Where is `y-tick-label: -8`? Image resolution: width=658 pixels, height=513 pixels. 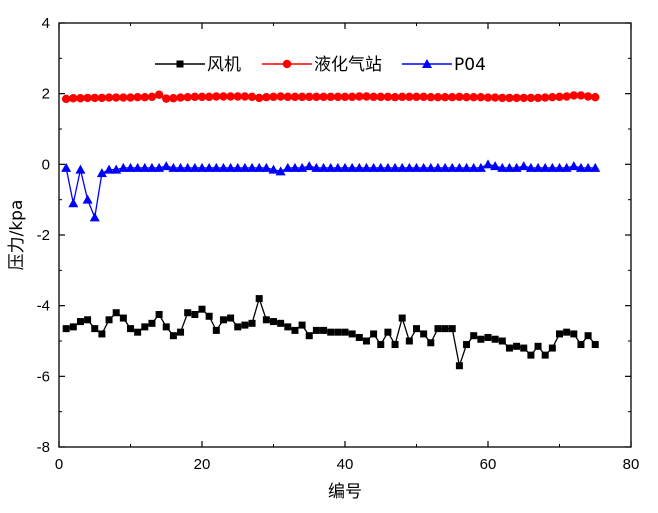 y-tick-label: -8 is located at coordinates (43, 447).